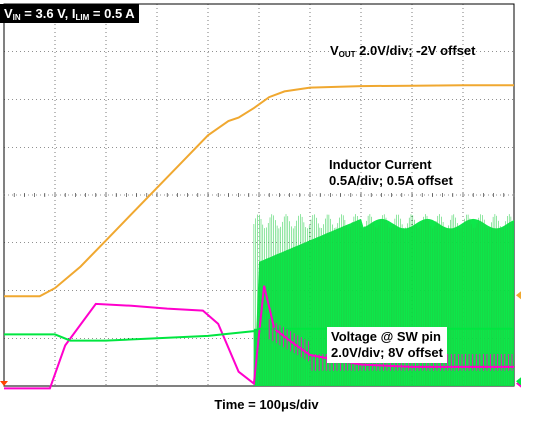 Image resolution: width=533 pixels, height=421 pixels. What do you see at coordinates (4, 383) in the screenshot?
I see `trigger-marker` at bounding box center [4, 383].